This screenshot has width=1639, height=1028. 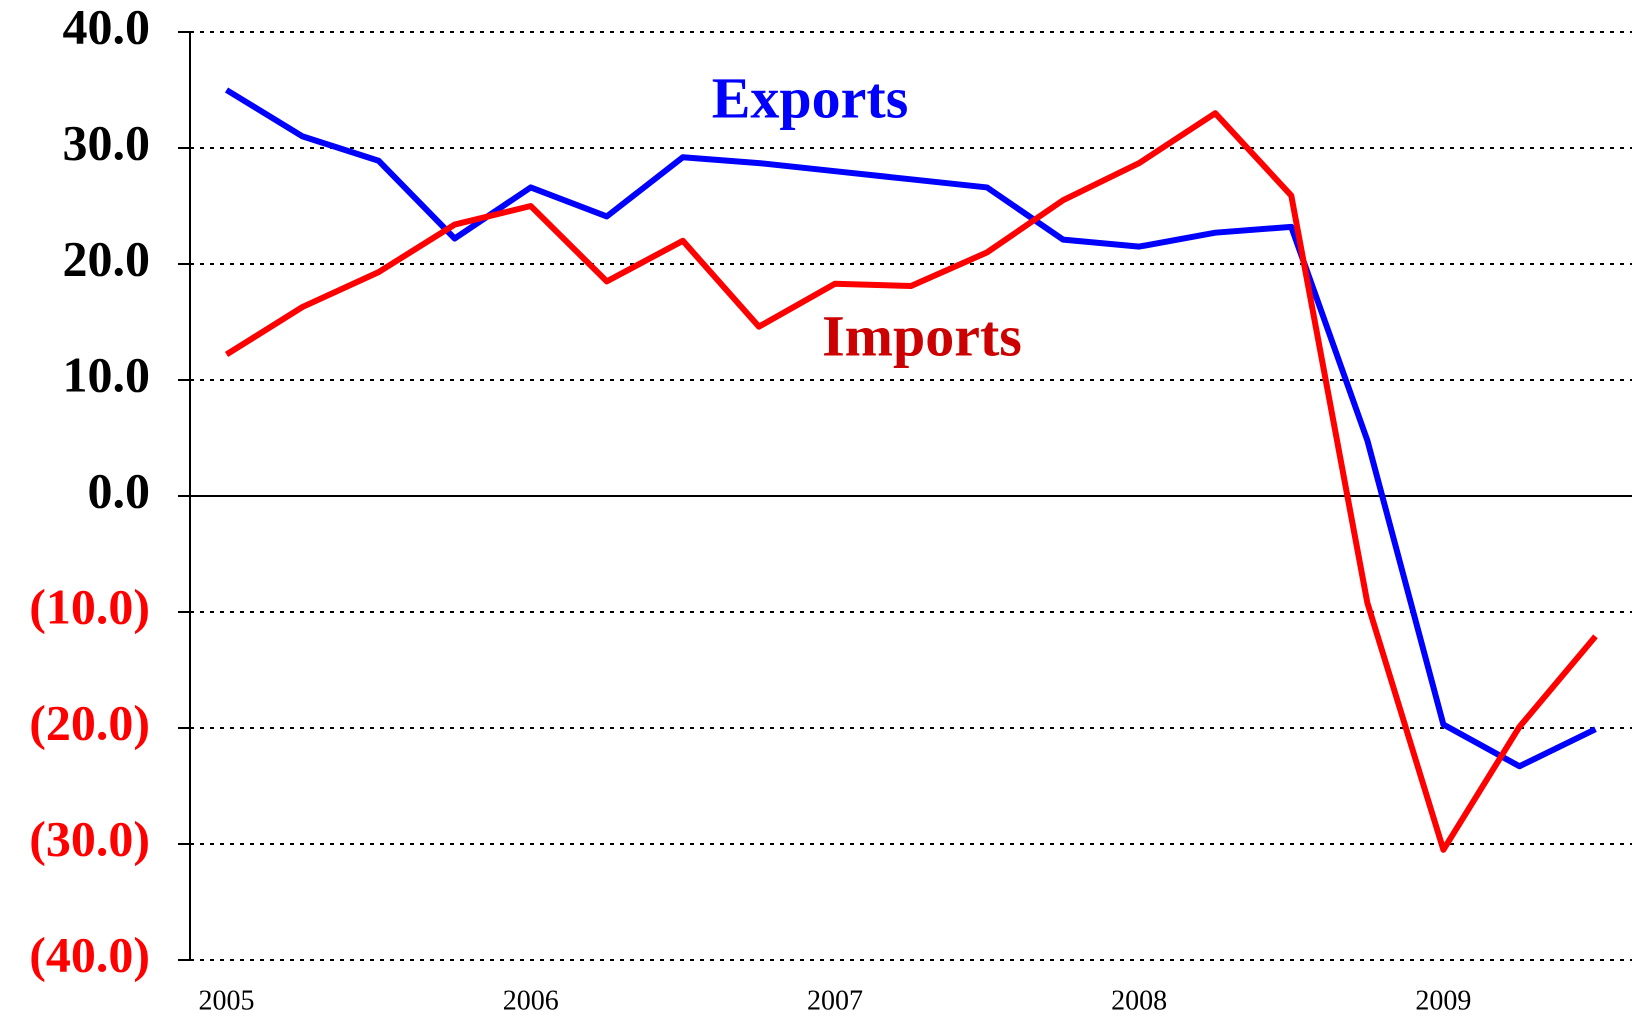 What do you see at coordinates (107, 142) in the screenshot?
I see `y-tick-label: 30.0` at bounding box center [107, 142].